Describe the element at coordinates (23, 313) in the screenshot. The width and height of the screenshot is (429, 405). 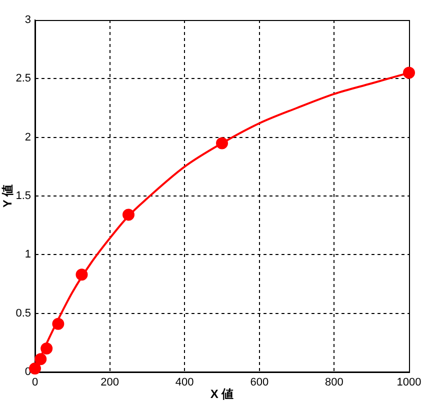
I see `y-tick-label: 0.5` at that location.